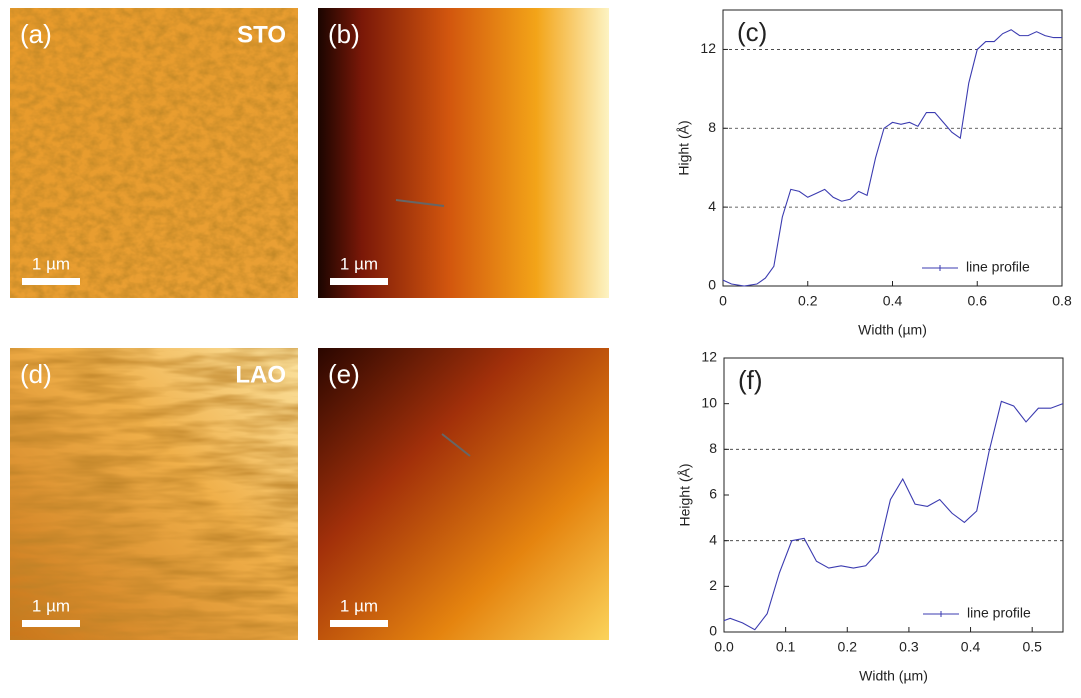 Image resolution: width=1081 pixels, height=698 pixels. I want to click on x-tick-label: 0.3, so click(909, 647).